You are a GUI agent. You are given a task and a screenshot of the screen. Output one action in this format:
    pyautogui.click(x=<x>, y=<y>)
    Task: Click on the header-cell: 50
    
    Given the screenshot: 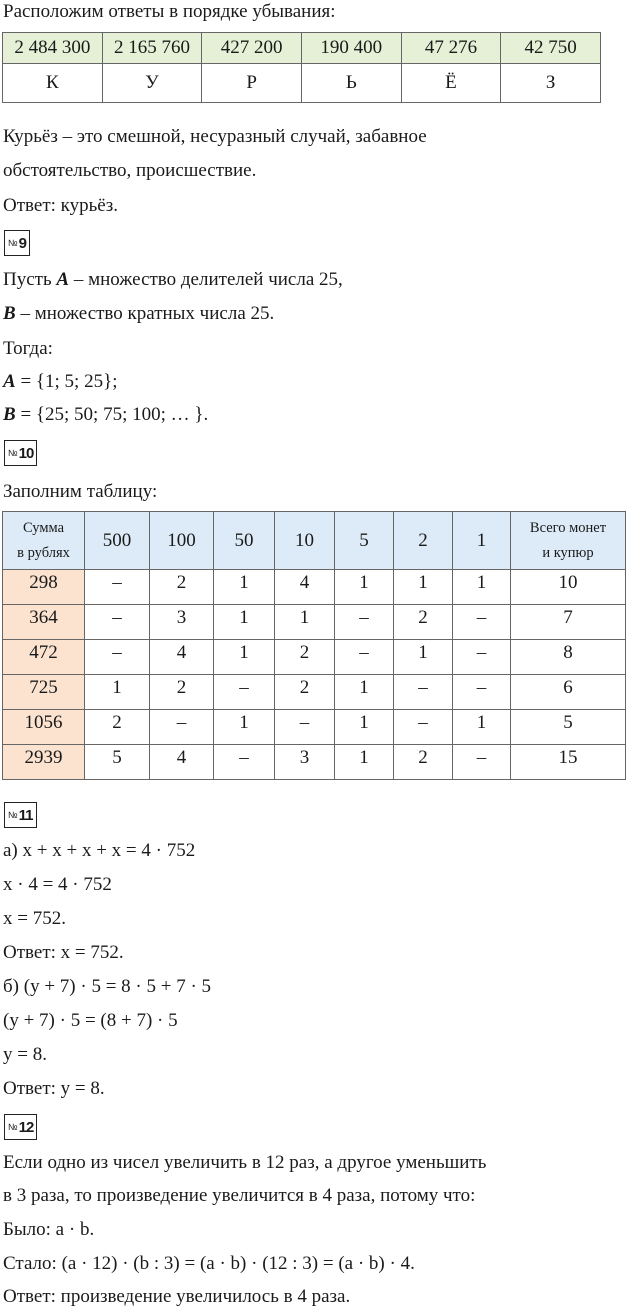 What is the action you would take?
    pyautogui.click(x=244, y=540)
    